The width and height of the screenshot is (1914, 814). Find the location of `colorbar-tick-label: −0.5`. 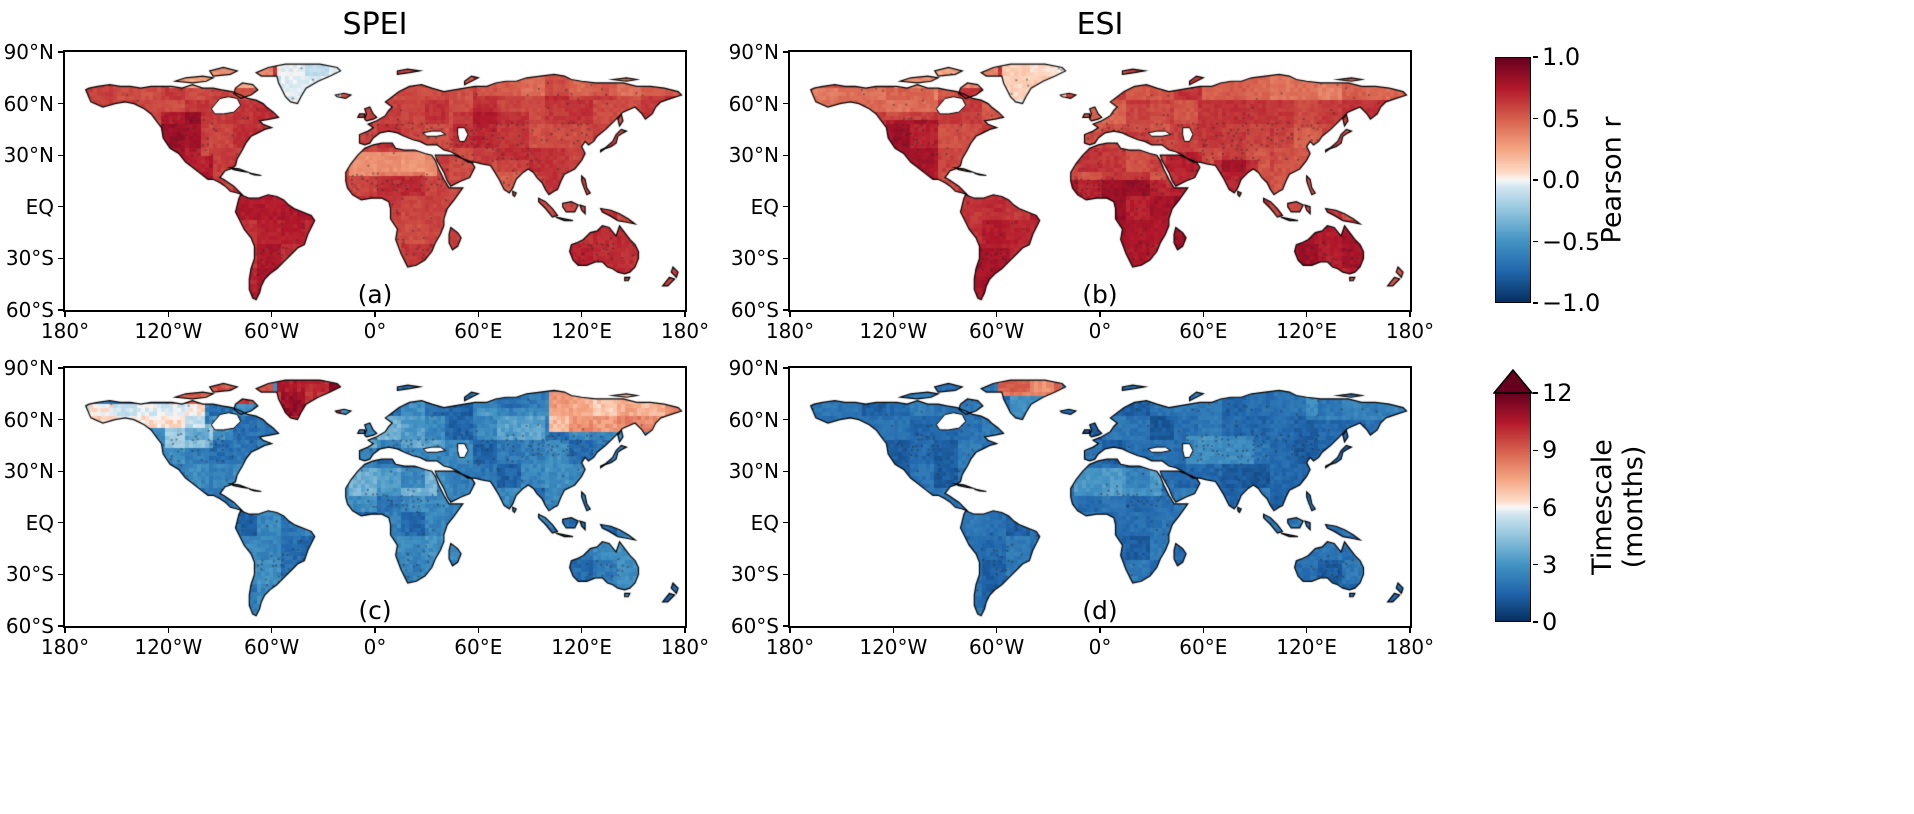

colorbar-tick-label: −0.5 is located at coordinates (1571, 241).